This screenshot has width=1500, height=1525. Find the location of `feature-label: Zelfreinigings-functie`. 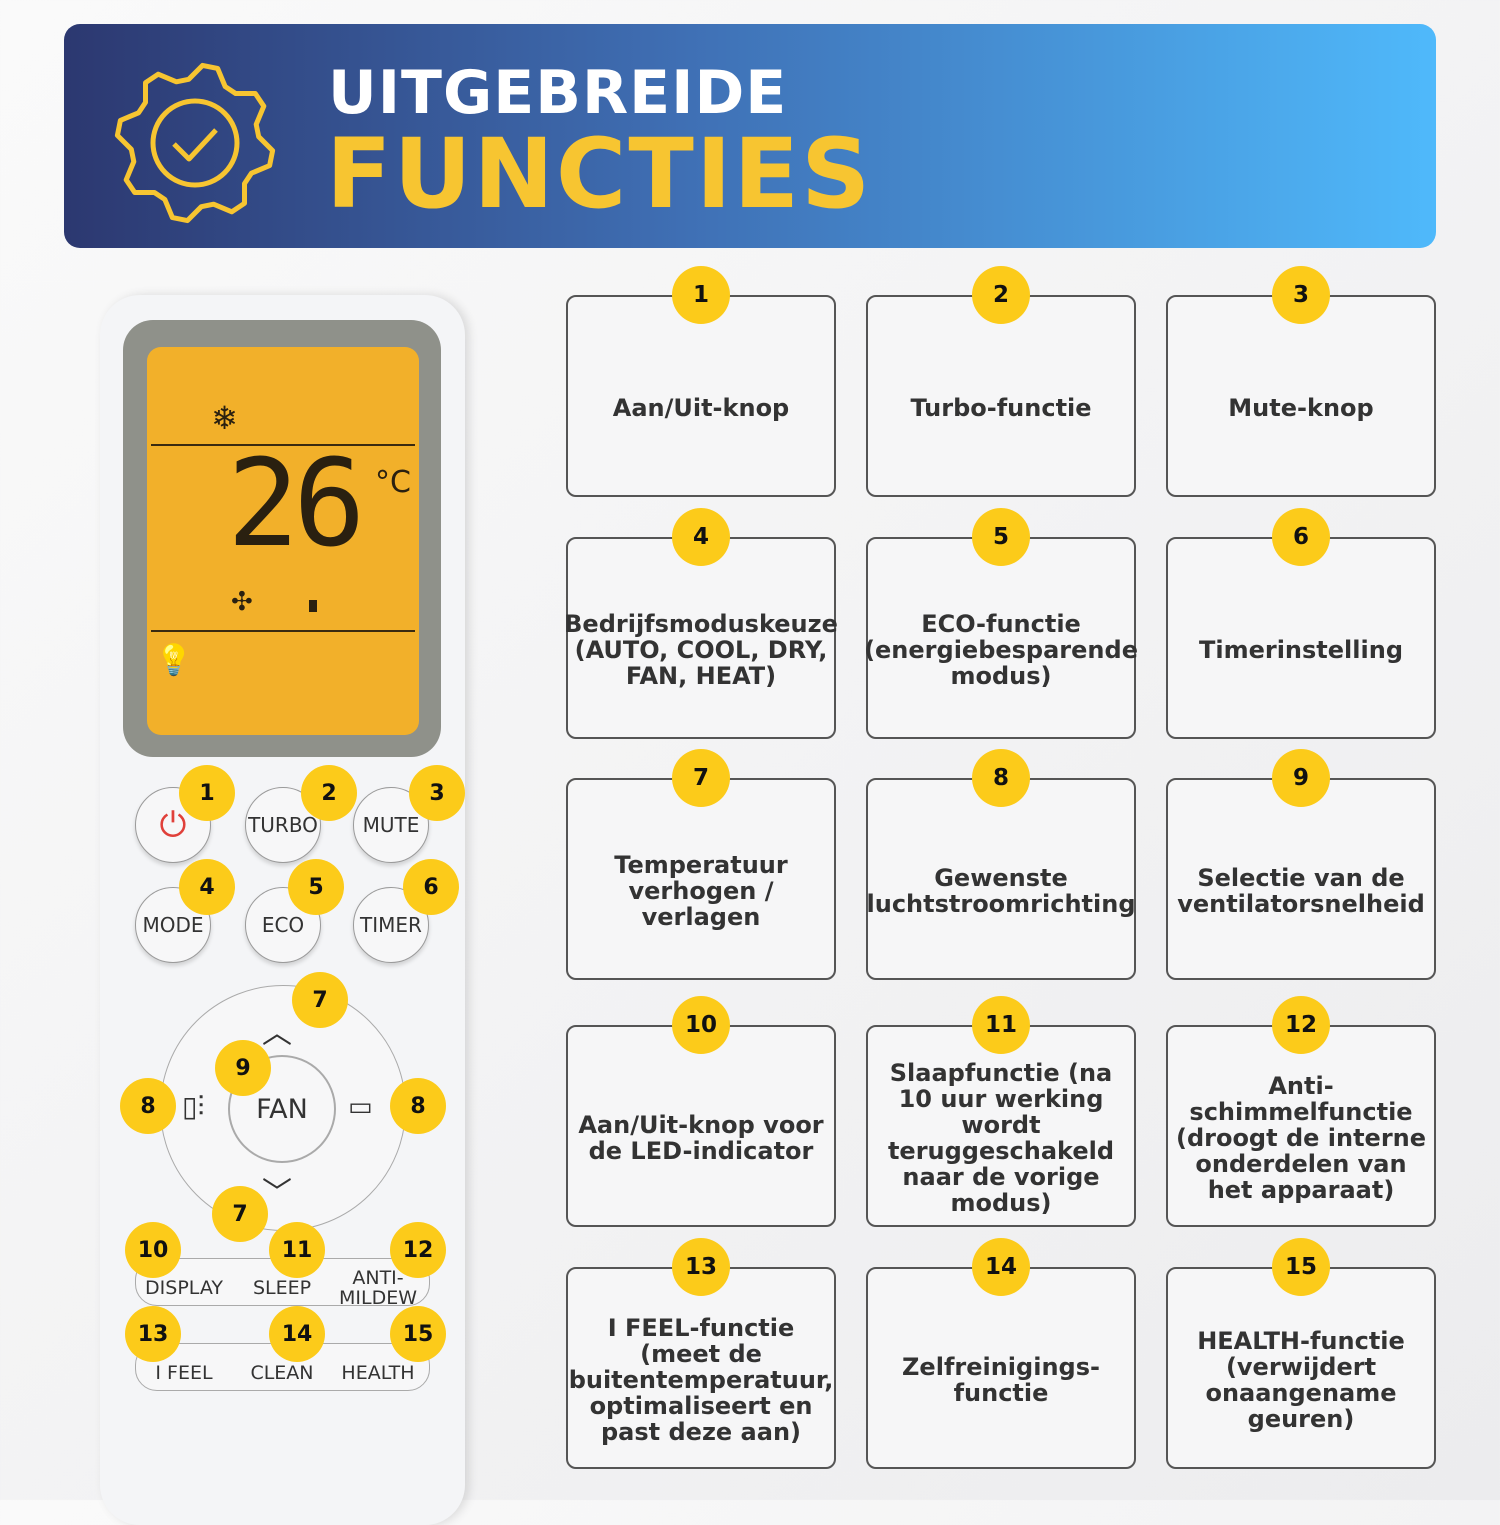

feature-label: Zelfreinigings-functie is located at coordinates (1001, 1380).